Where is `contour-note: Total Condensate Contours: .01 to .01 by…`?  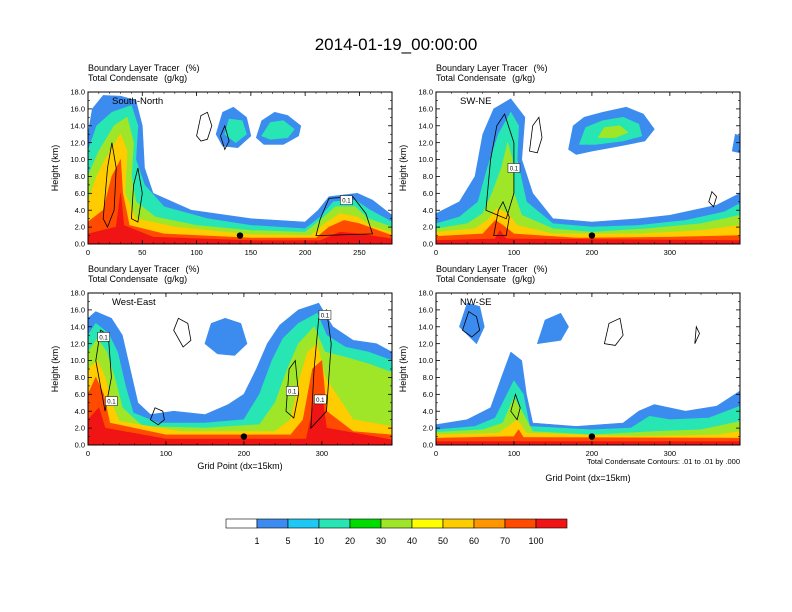 contour-note: Total Condensate Contours: .01 to .01 by… is located at coordinates (663, 461).